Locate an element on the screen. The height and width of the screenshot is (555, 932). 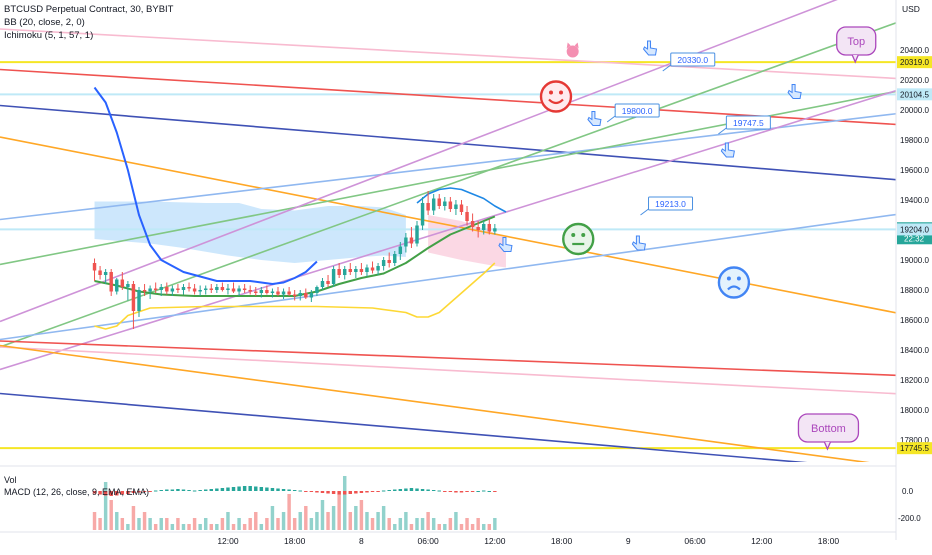
bb-upper-line is located at coordinates (461, 200).